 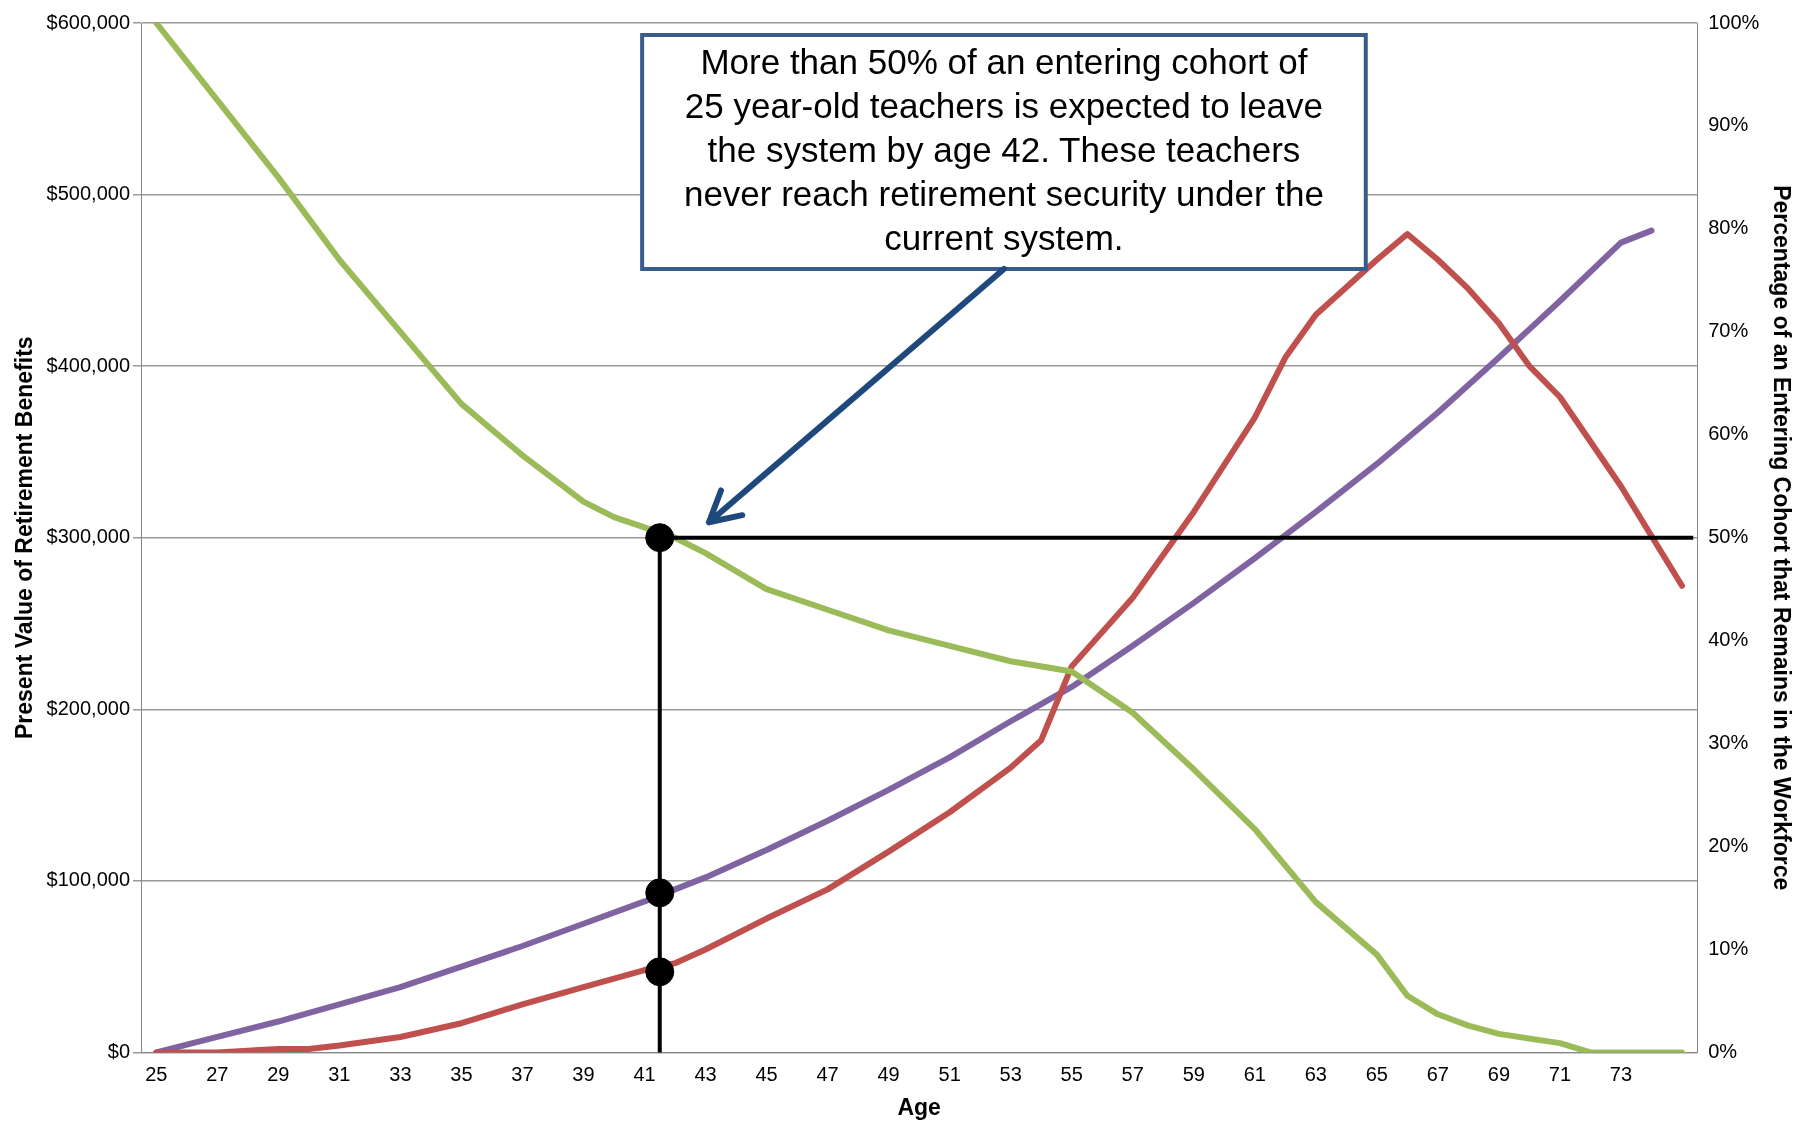 I want to click on x-tick-label: 59, so click(x=1193, y=1073).